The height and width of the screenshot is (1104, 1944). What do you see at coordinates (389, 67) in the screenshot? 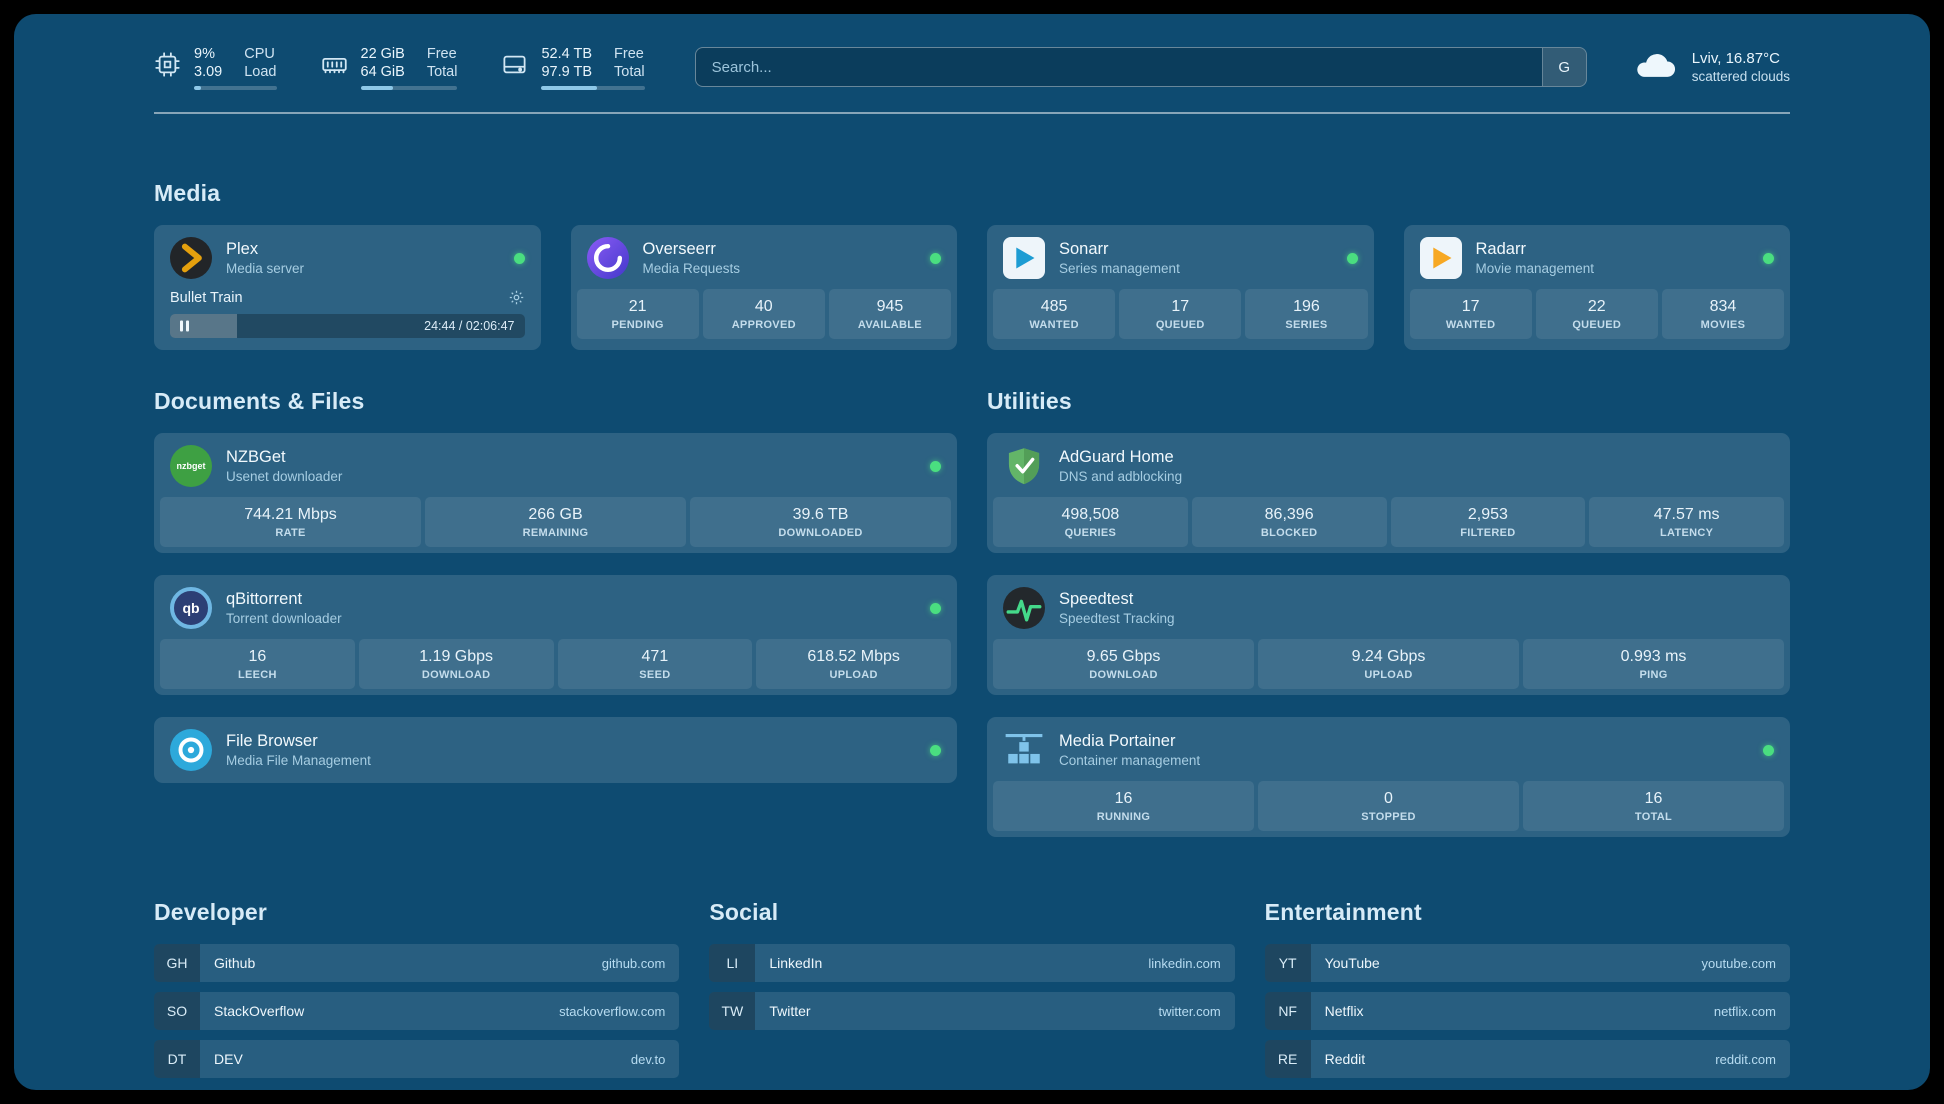
I see `memory-widget: 22 GiB Free 64 GiB Total` at bounding box center [389, 67].